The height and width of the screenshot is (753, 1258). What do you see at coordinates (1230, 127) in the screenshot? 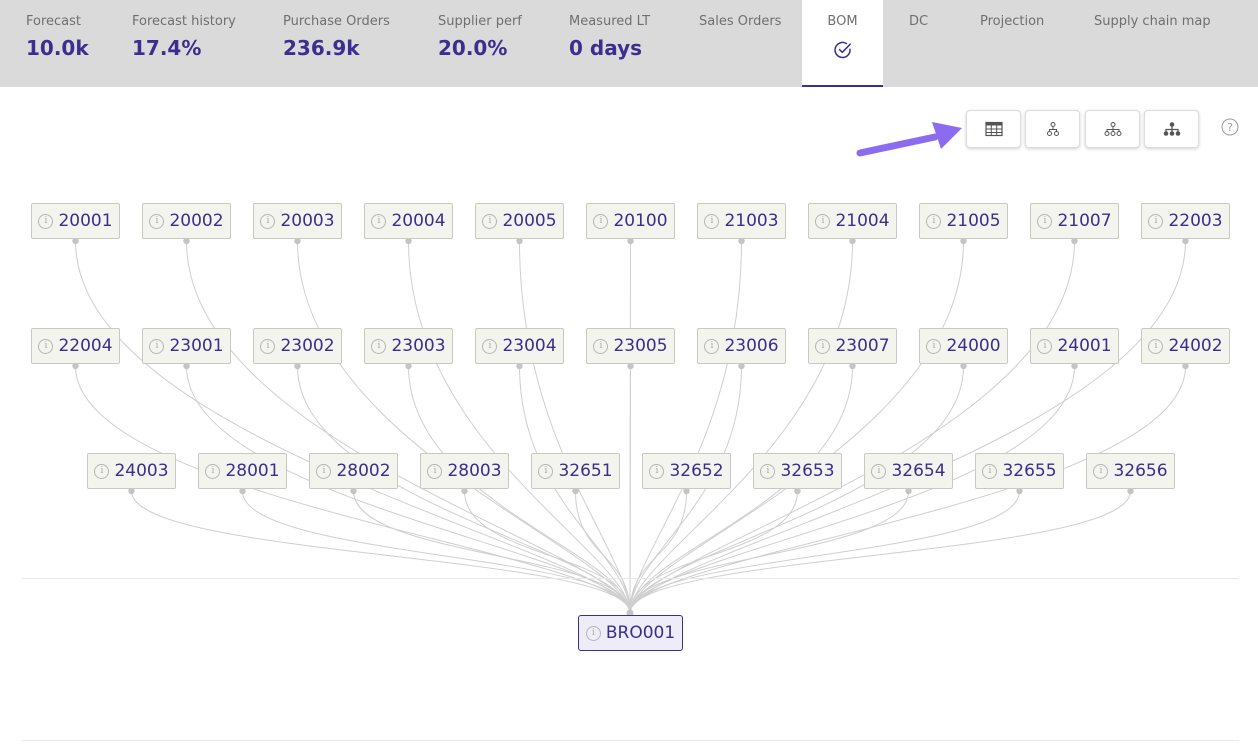
I see `help-button: ?` at bounding box center [1230, 127].